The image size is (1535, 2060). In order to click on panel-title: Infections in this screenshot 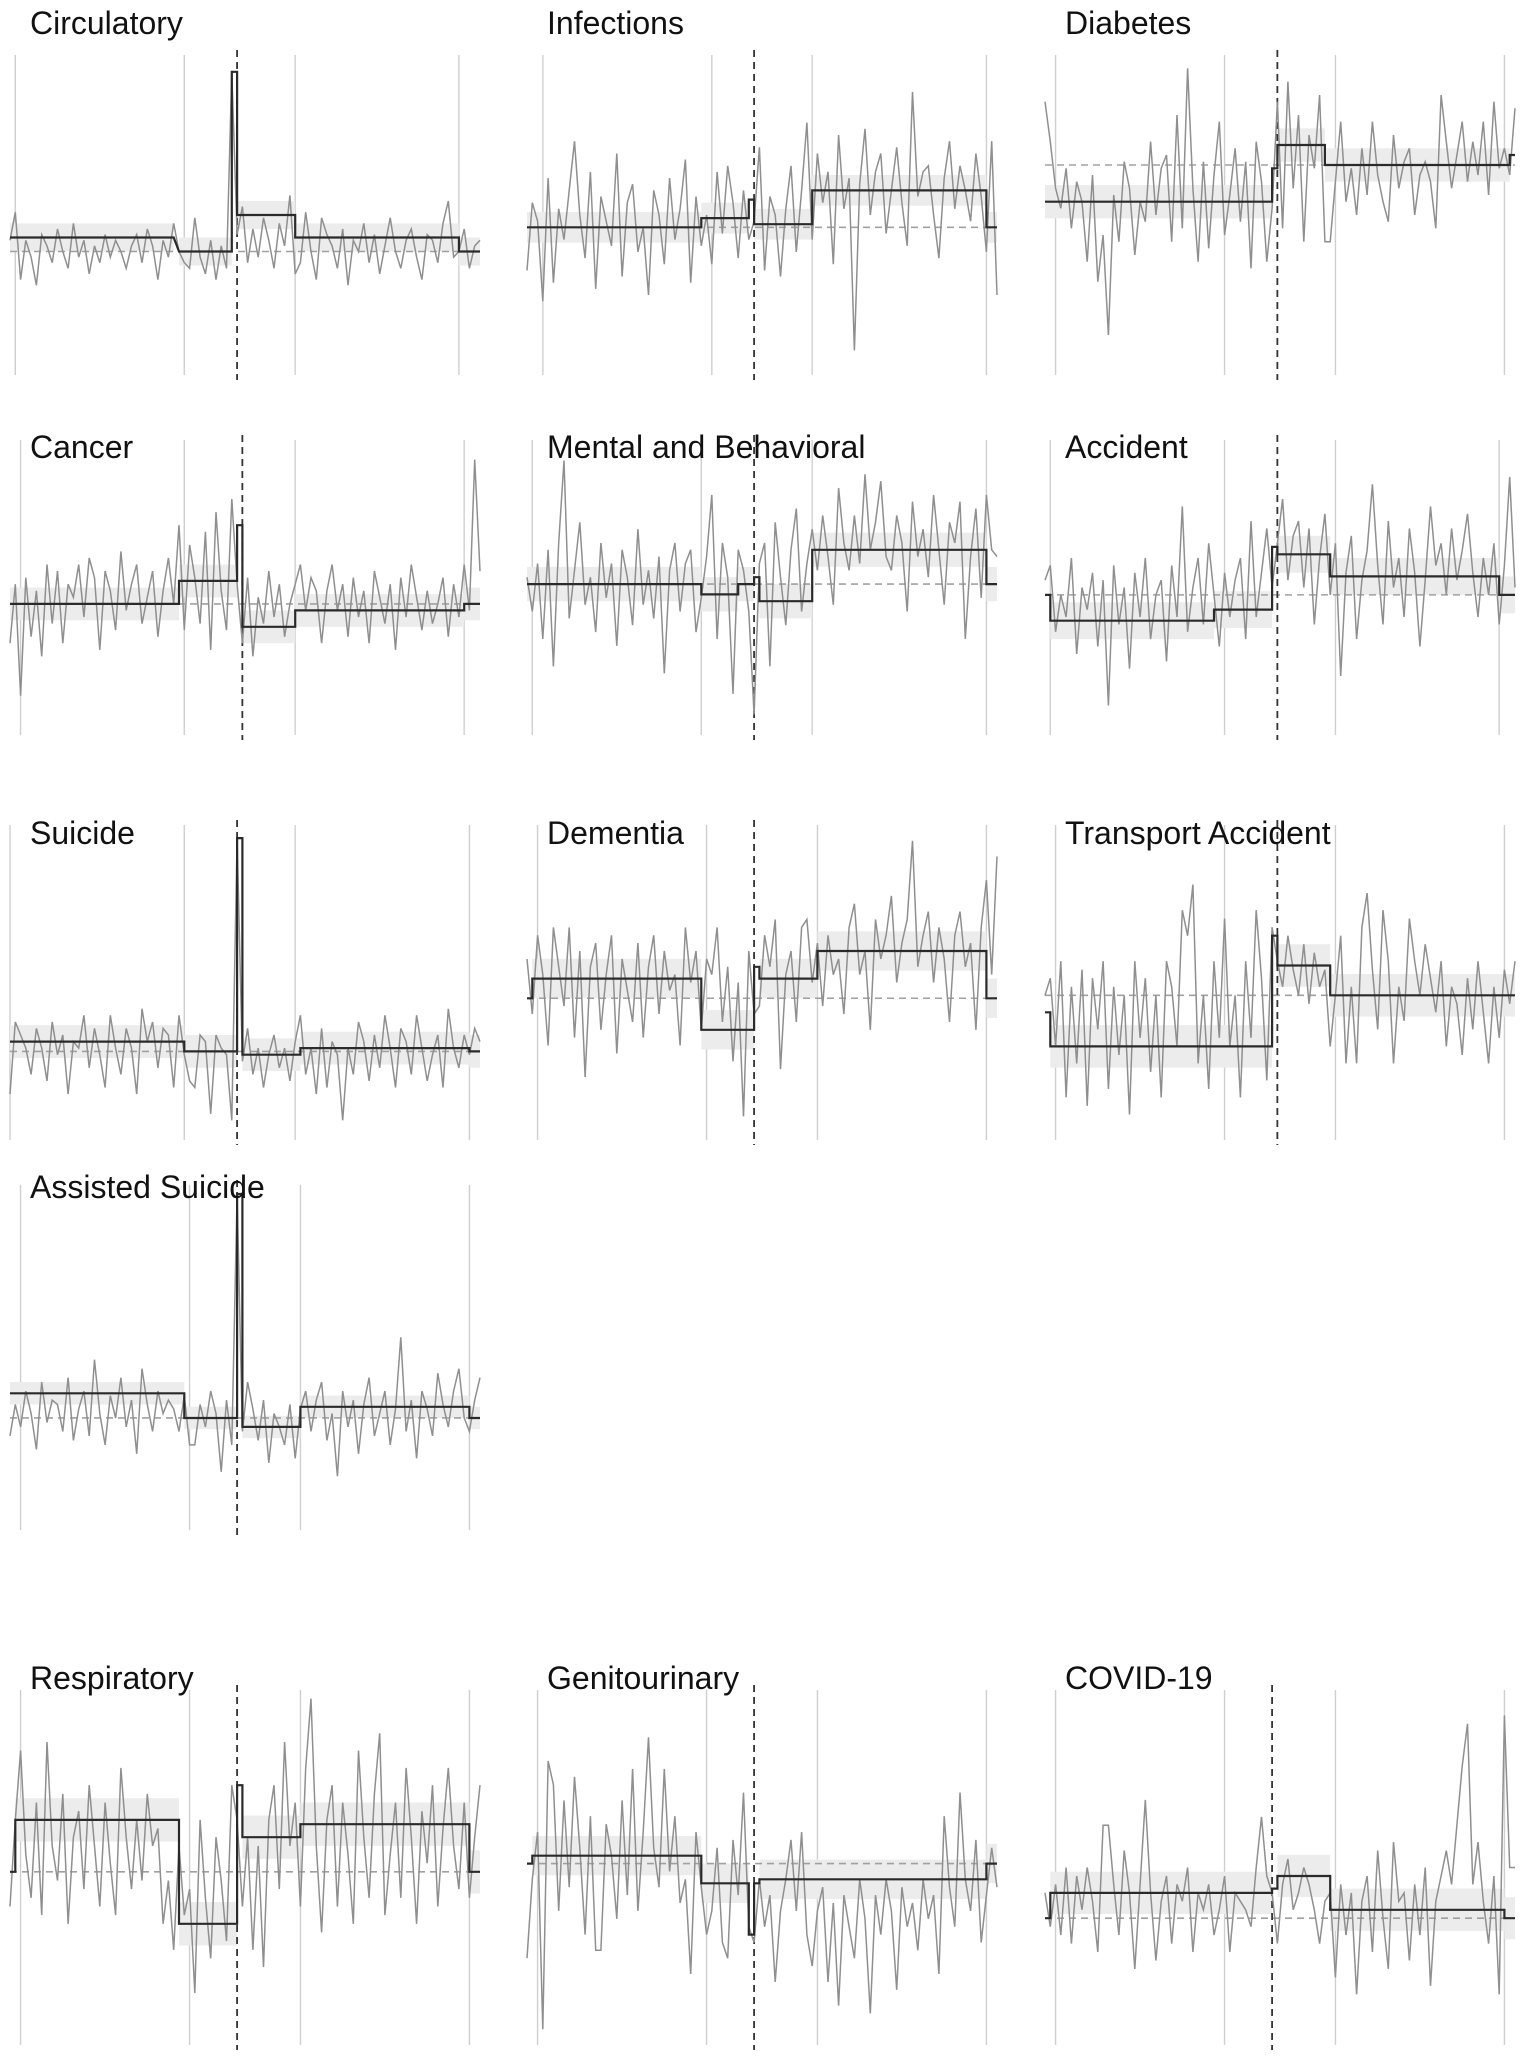, I will do `click(615, 23)`.